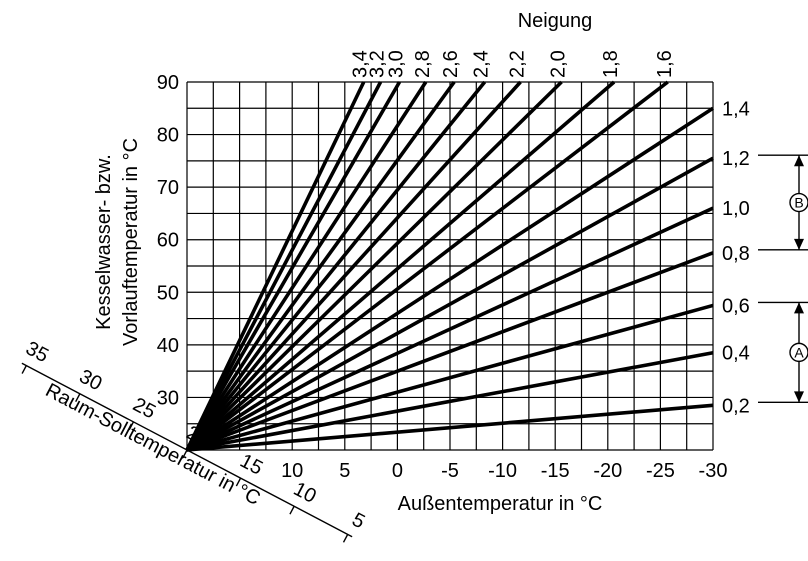 The height and width of the screenshot is (561, 808). I want to click on slope-label-2-2: 2,2, so click(517, 64).